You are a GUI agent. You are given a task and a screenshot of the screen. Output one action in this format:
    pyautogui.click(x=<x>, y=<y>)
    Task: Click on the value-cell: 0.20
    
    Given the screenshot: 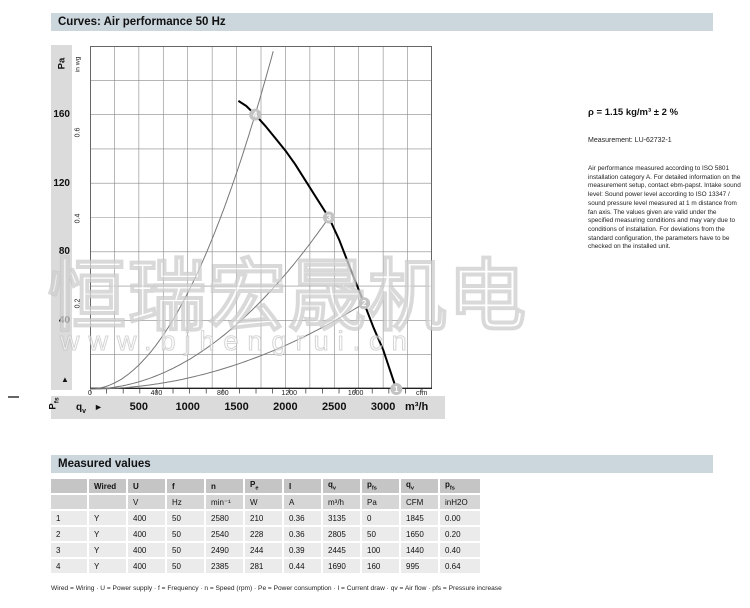 What is the action you would take?
    pyautogui.click(x=460, y=534)
    